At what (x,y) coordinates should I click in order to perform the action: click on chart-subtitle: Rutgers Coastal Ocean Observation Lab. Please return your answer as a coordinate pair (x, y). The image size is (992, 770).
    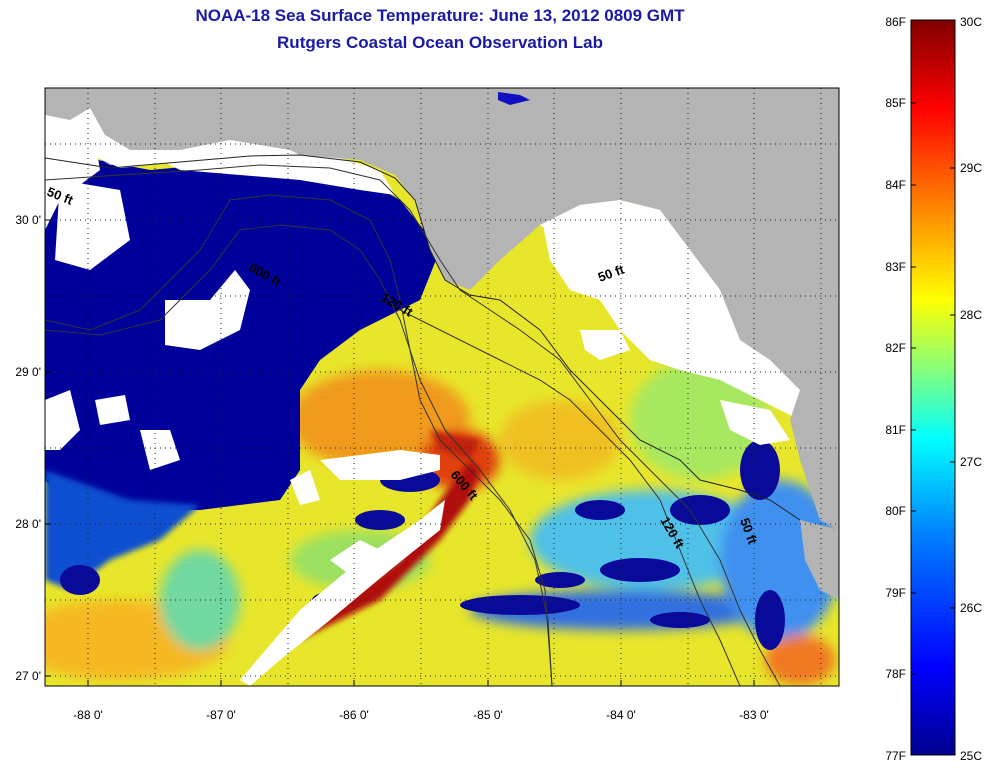
    Looking at the image, I should click on (440, 42).